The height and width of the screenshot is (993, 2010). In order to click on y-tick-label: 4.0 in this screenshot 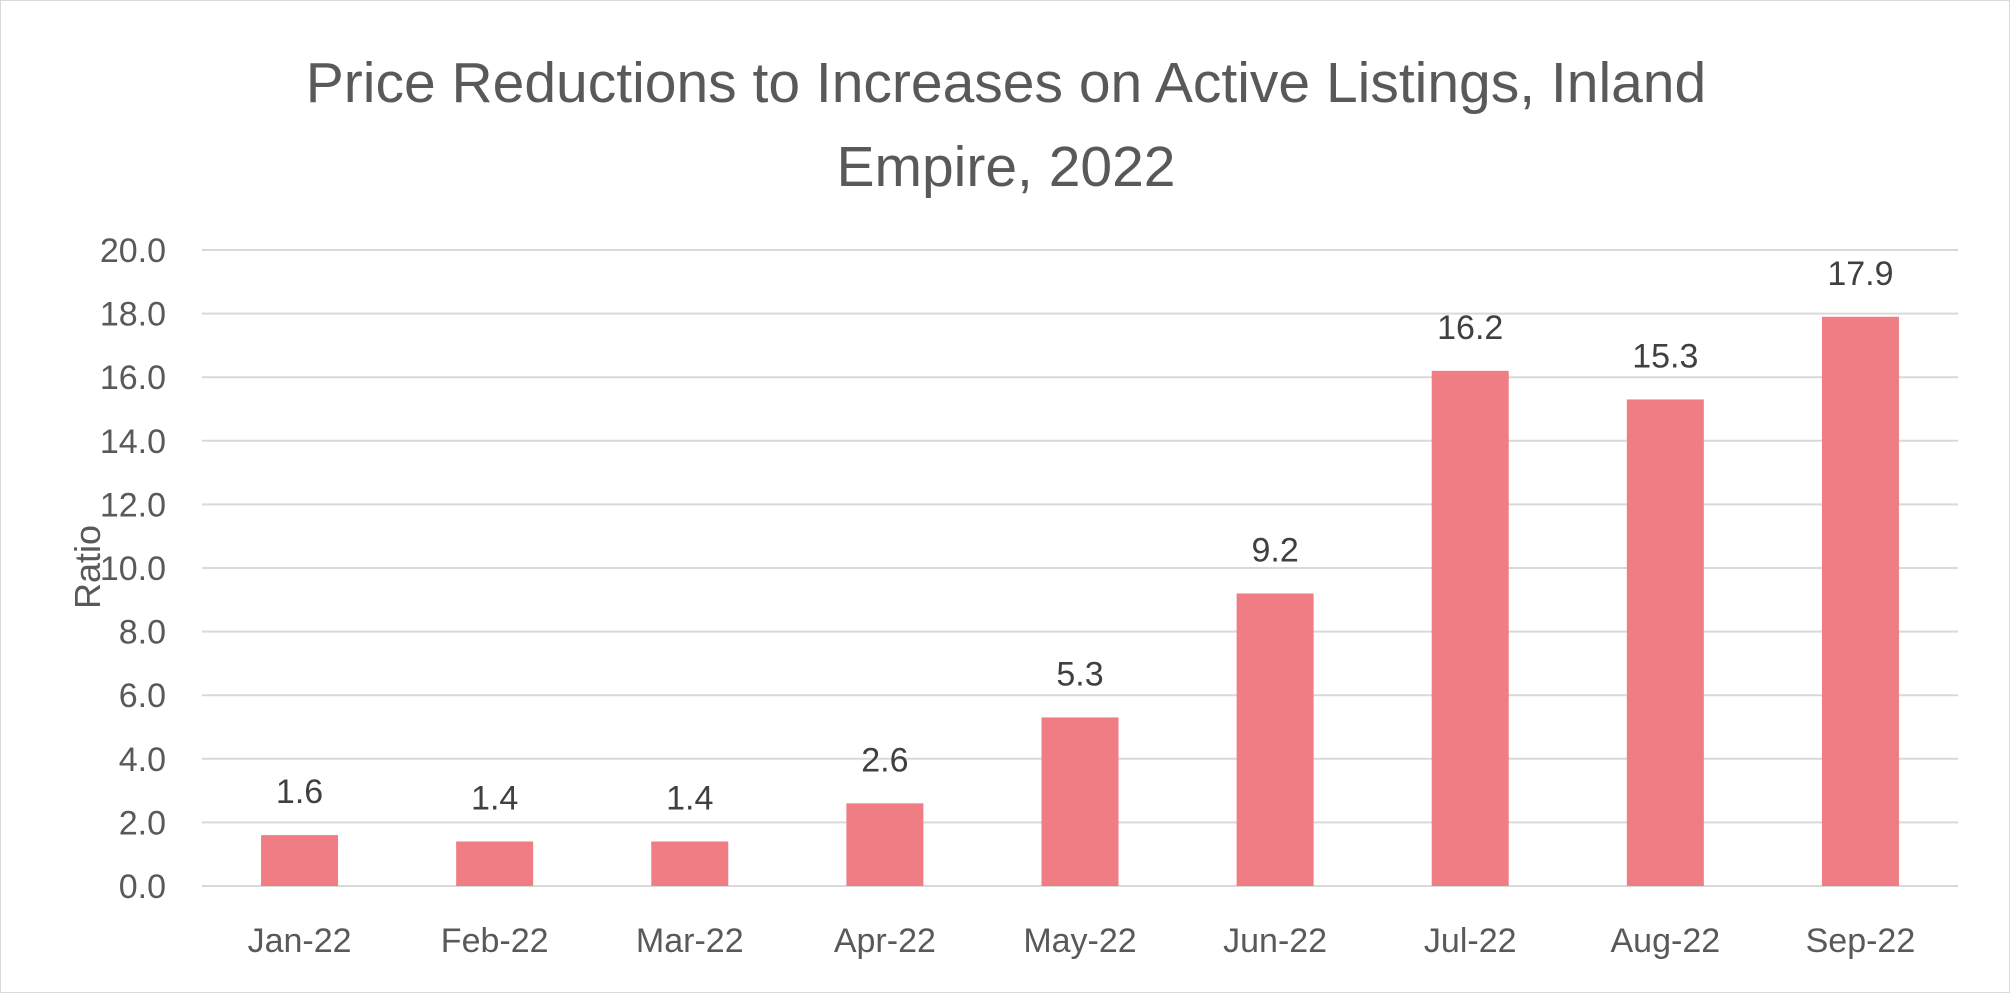, I will do `click(142, 760)`.